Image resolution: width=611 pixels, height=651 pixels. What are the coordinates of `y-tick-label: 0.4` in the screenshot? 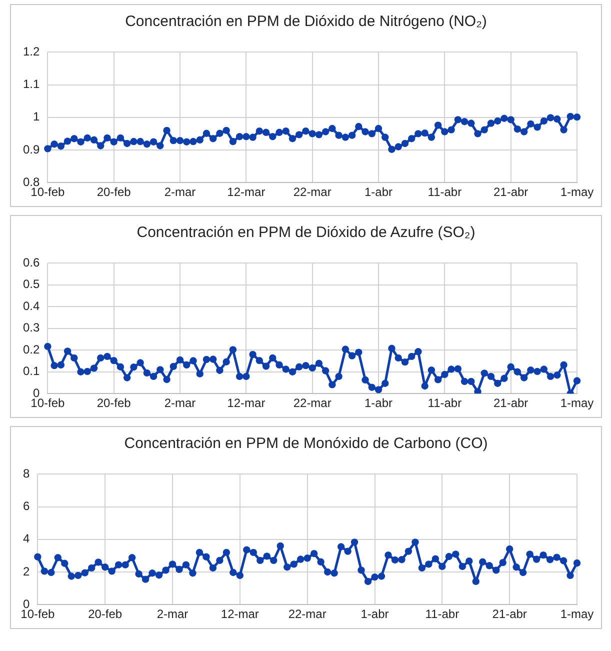 It's located at (31, 305).